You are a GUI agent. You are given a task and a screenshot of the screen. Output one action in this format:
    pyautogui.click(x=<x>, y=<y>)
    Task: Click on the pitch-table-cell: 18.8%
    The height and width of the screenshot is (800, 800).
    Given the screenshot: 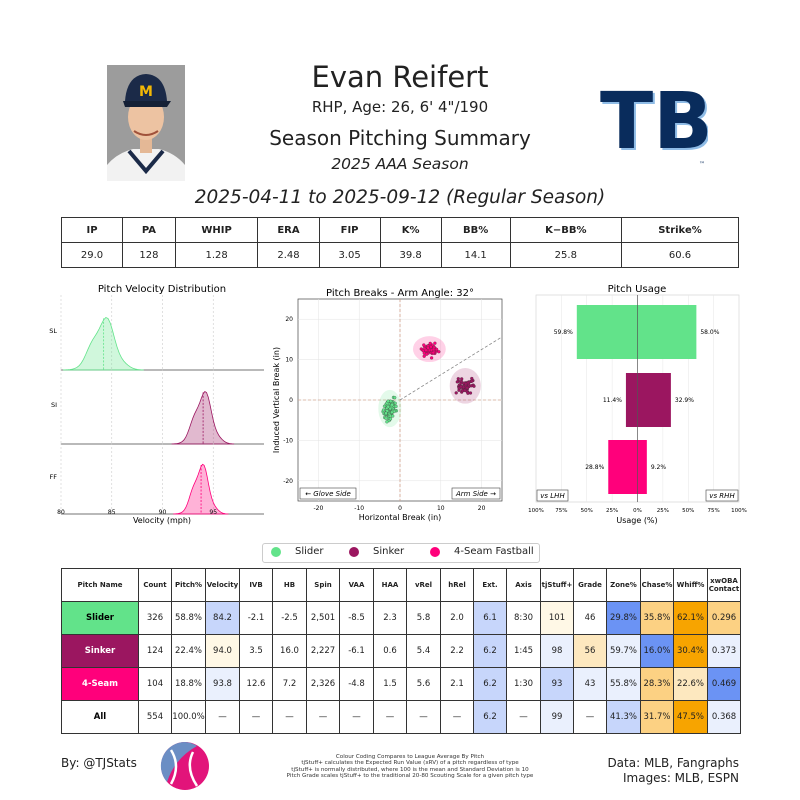 What is the action you would take?
    pyautogui.click(x=188, y=684)
    